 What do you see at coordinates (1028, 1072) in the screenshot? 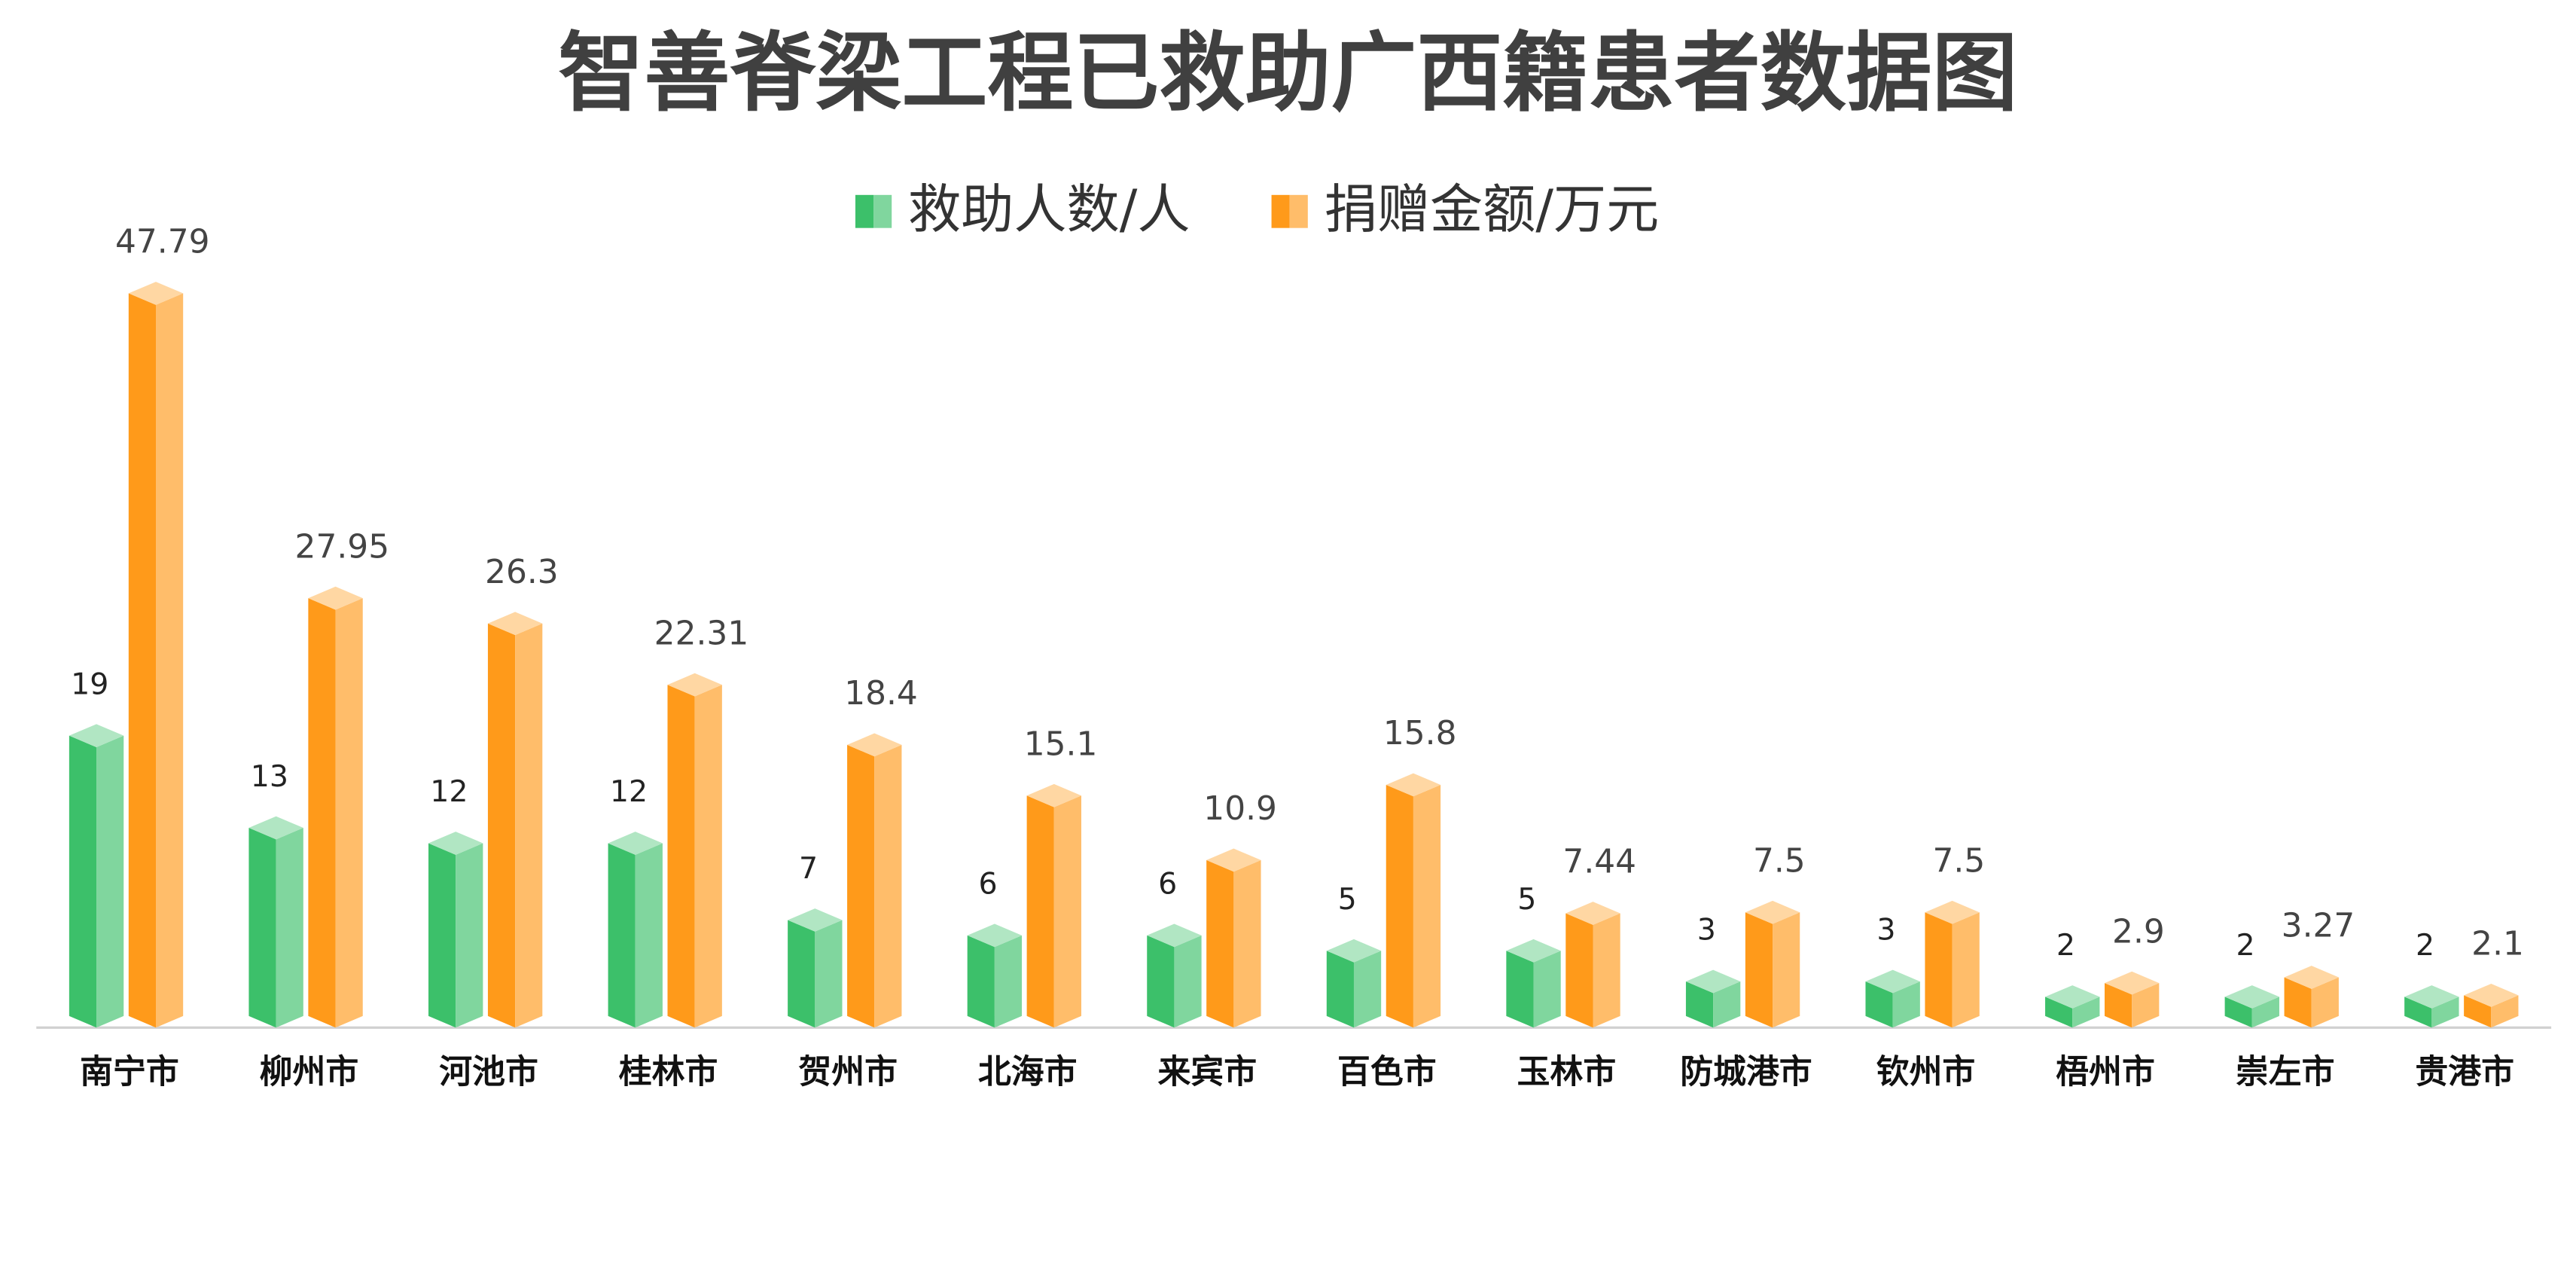
I see `x-tick-label: 北海市` at bounding box center [1028, 1072].